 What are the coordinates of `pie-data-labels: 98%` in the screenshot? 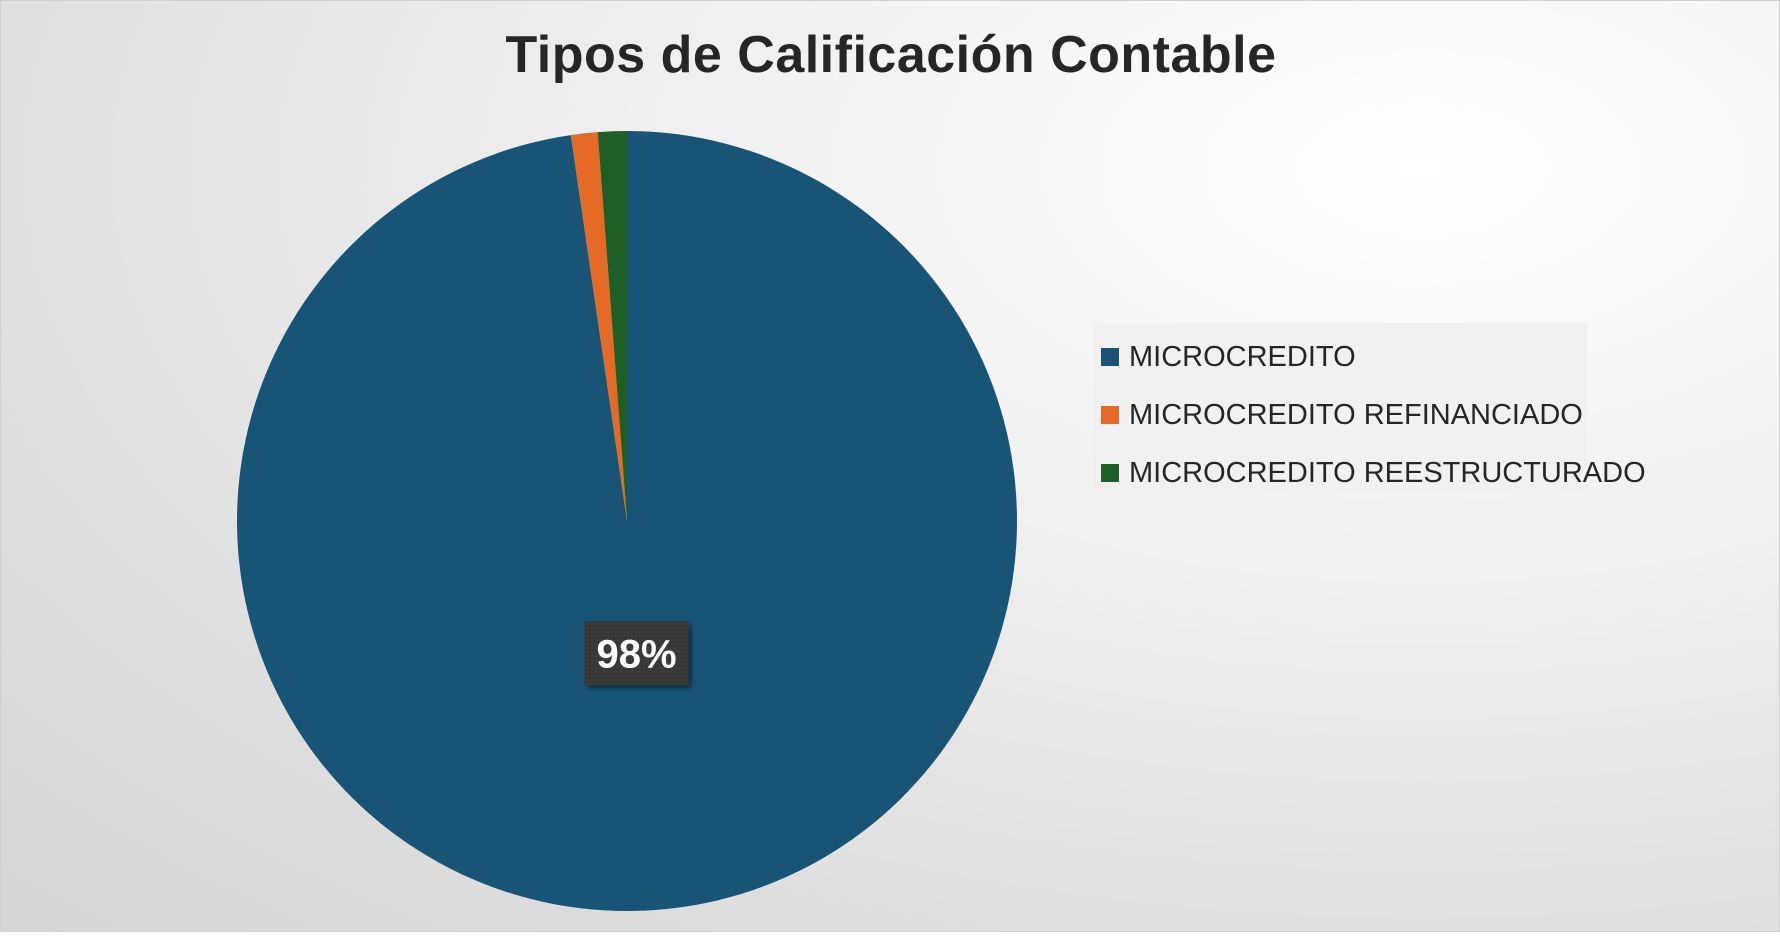 It's located at (636, 653).